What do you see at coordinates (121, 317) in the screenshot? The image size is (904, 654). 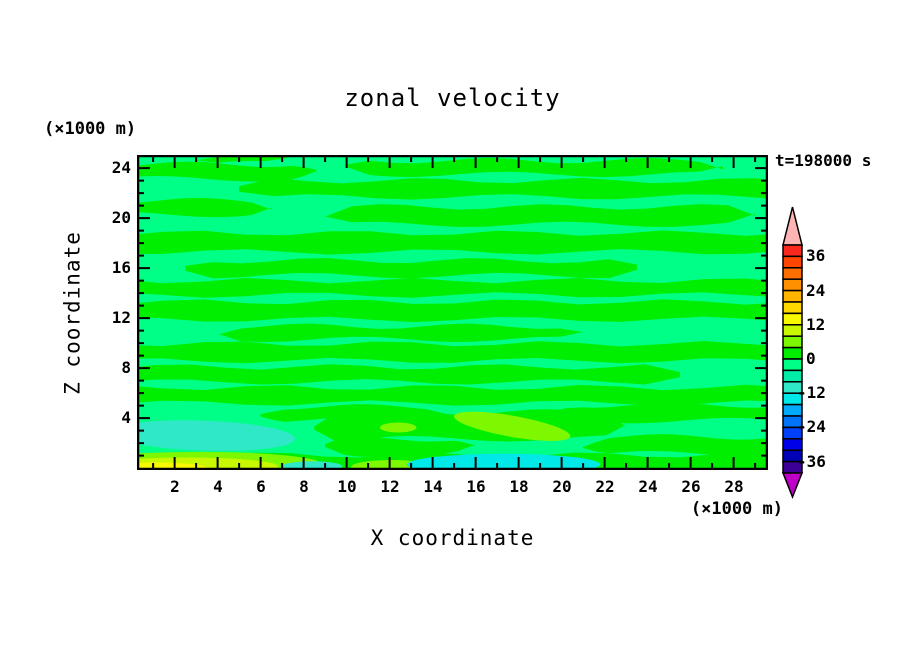 I see `y-tick-label: 12` at bounding box center [121, 317].